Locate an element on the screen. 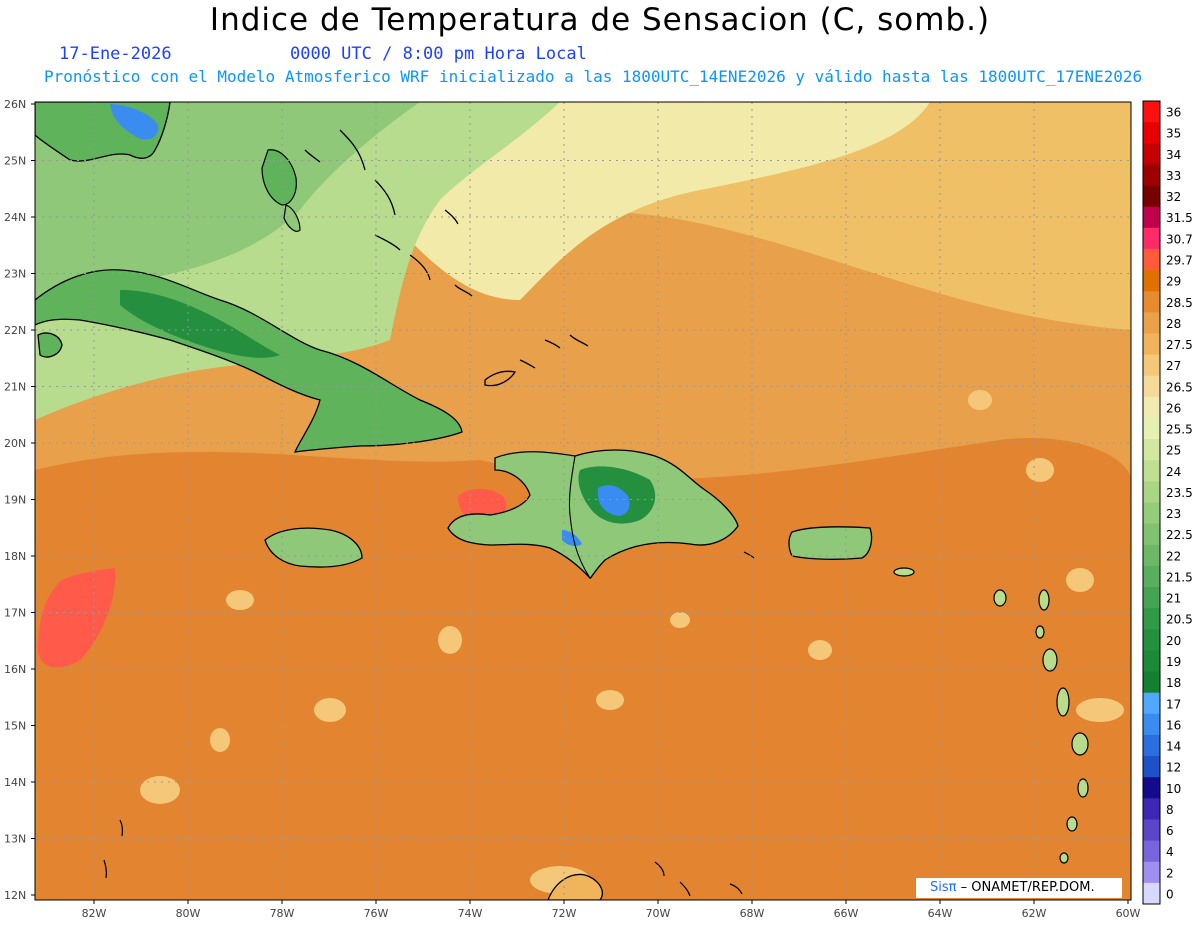  colorbar-label: 12 is located at coordinates (1173, 768).